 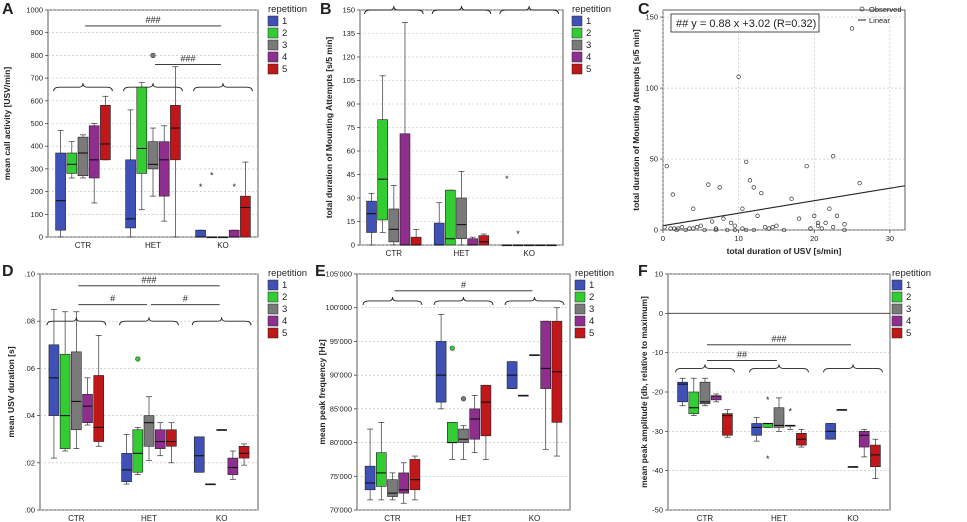 What do you see at coordinates (529, 245) in the screenshot?
I see `box-rep3-ko` at bounding box center [529, 245].